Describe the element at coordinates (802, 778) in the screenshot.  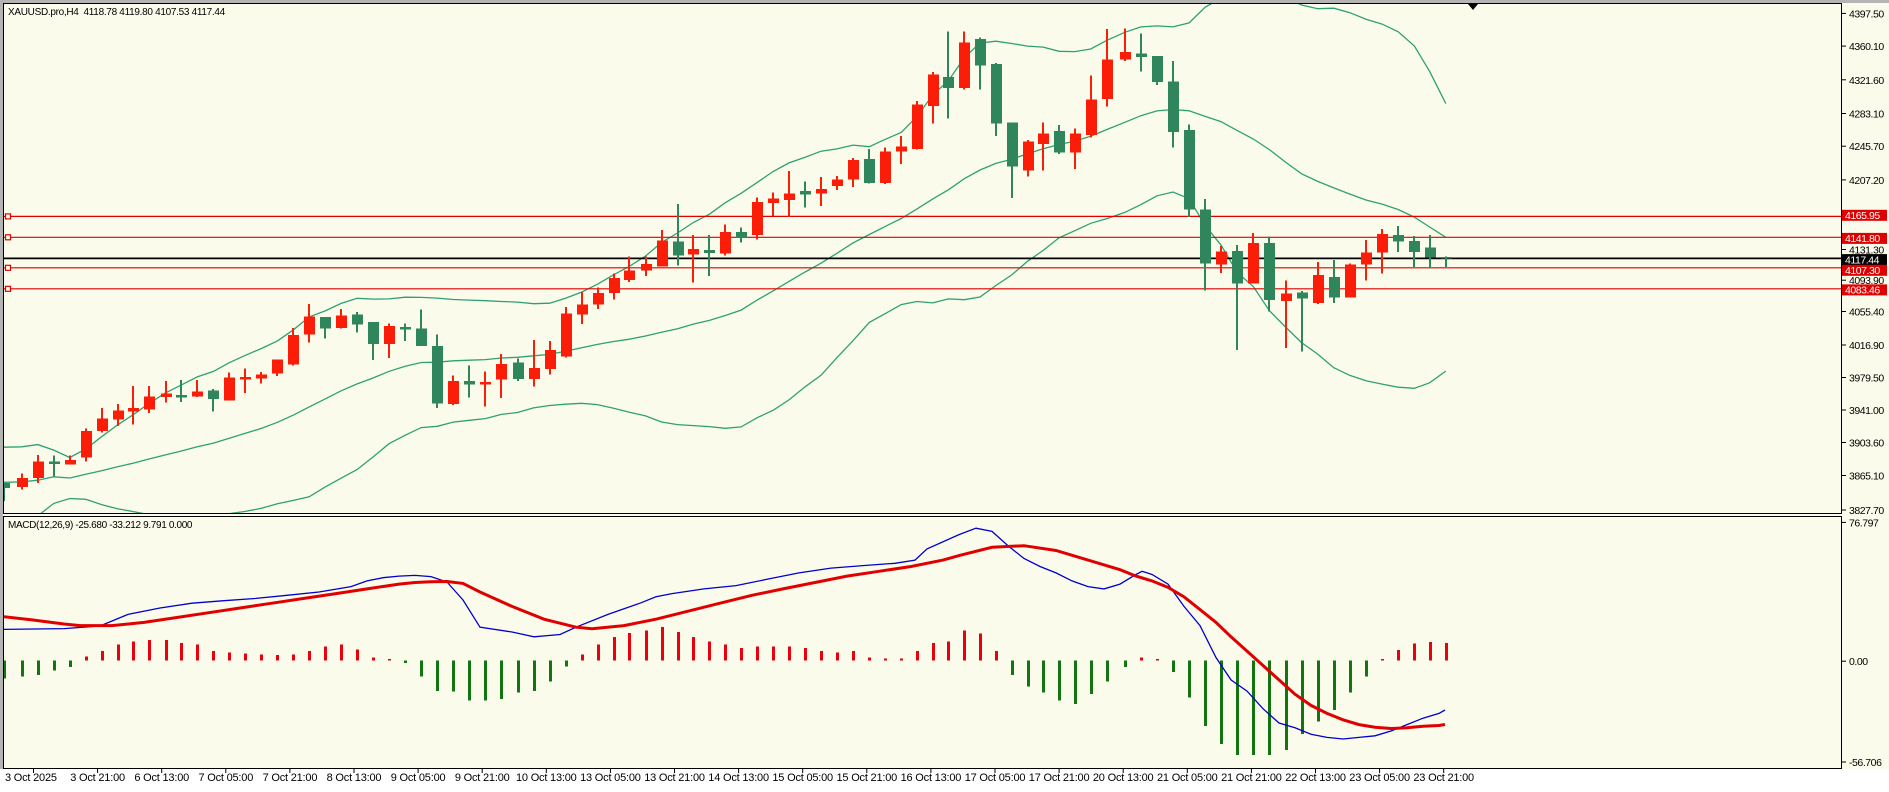
I see `svg-text: 15 Oct 05:00` at that location.